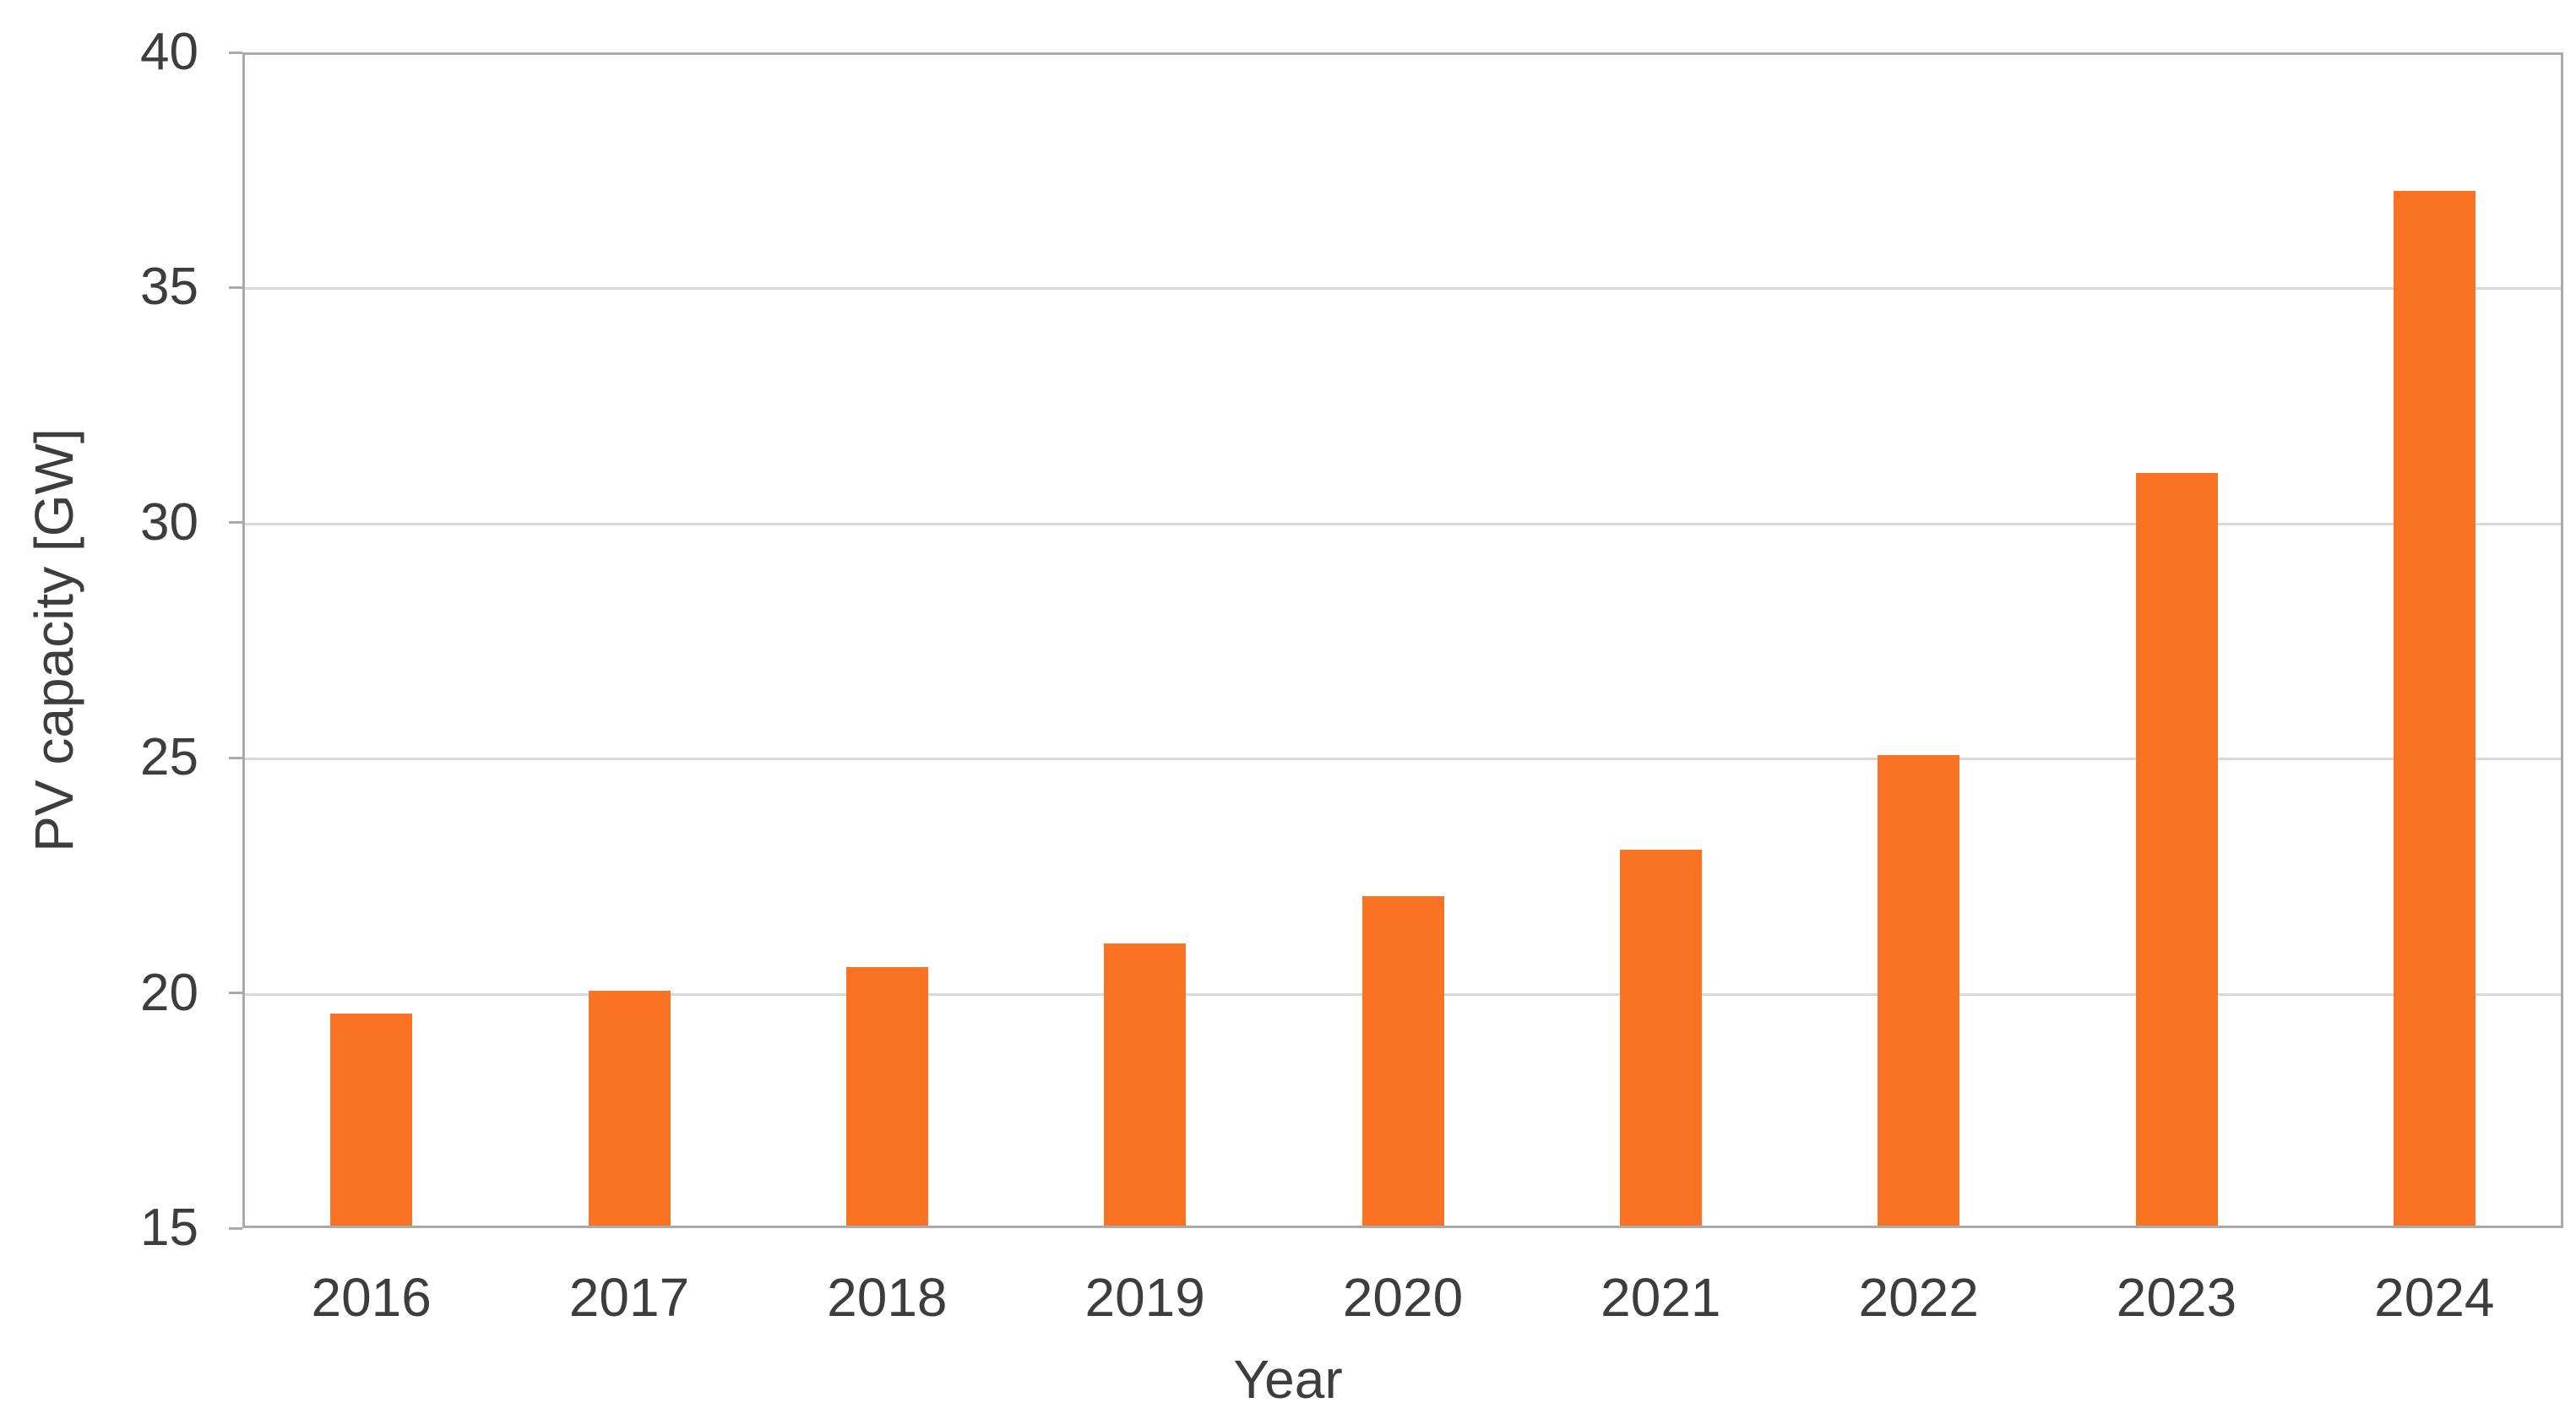 Image resolution: width=2576 pixels, height=1419 pixels. Describe the element at coordinates (169, 522) in the screenshot. I see `y-tick-label-30: 30` at that location.